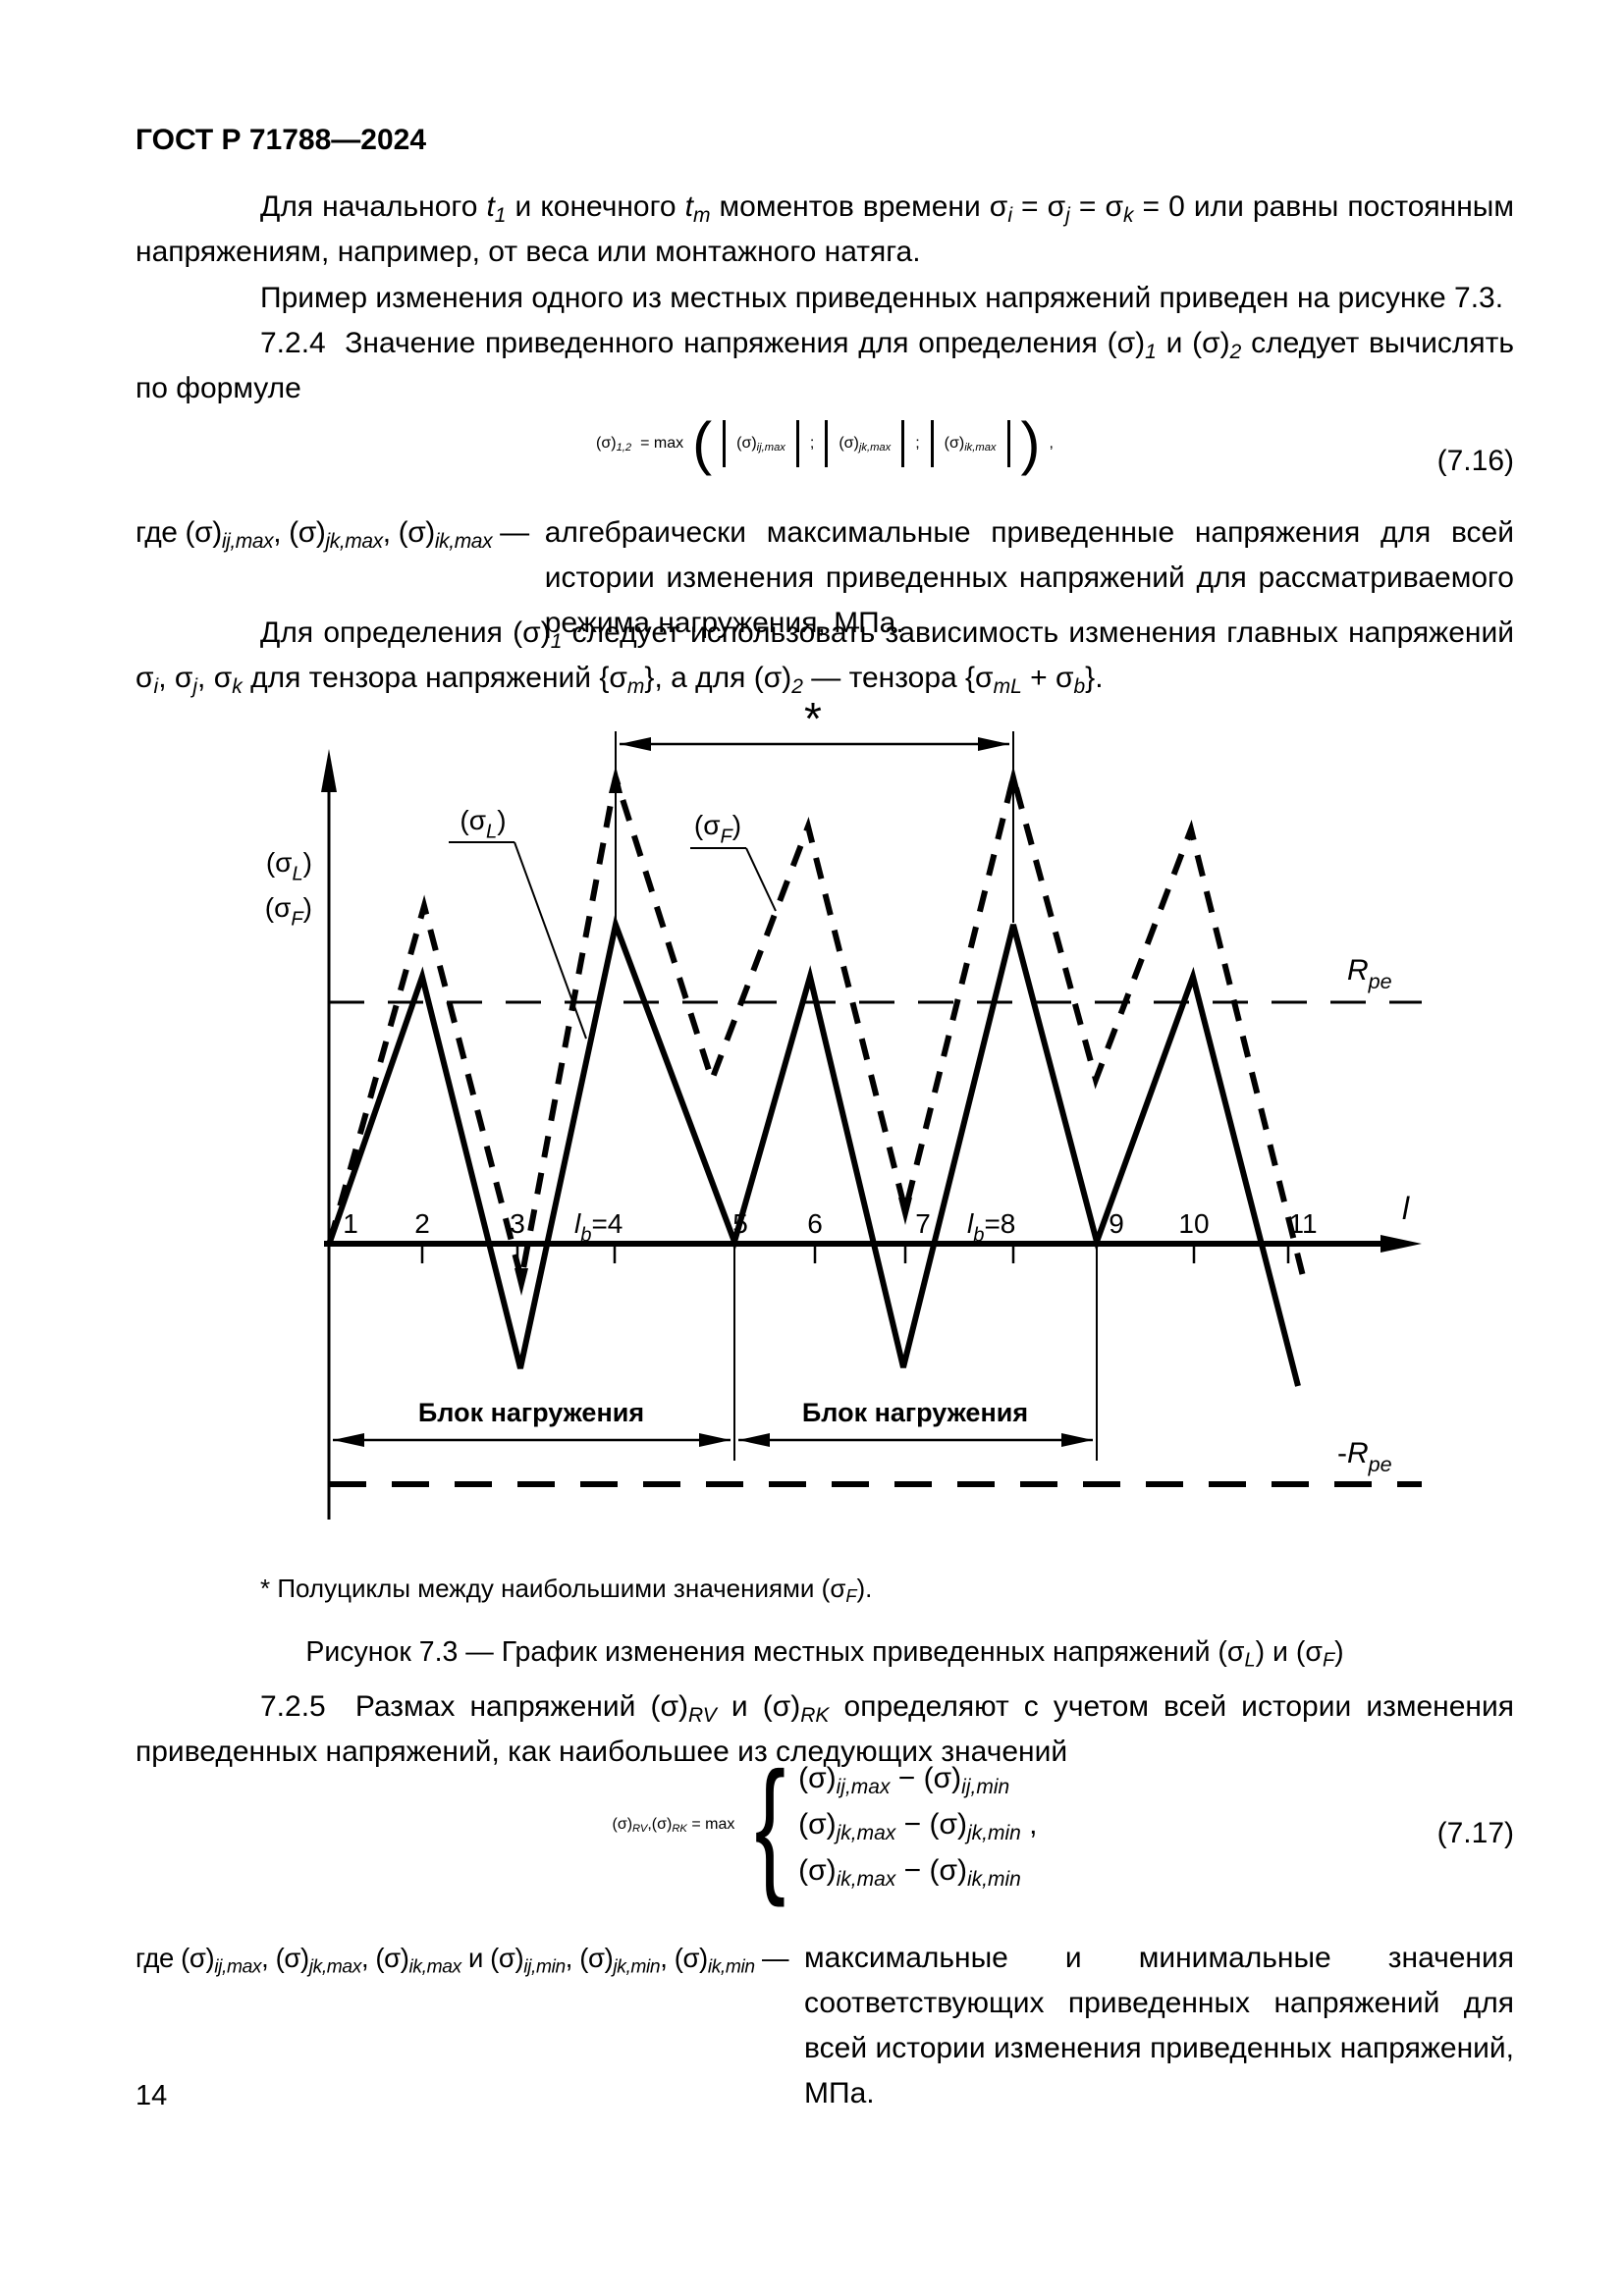  What do you see at coordinates (1193, 1223) in the screenshot?
I see `svg-text: 10` at bounding box center [1193, 1223].